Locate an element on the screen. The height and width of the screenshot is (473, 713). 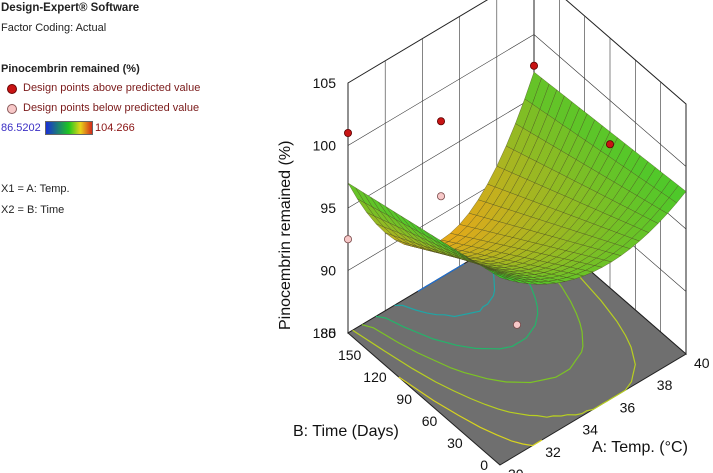
app-title: Design-Expert® Software is located at coordinates (70, 8).